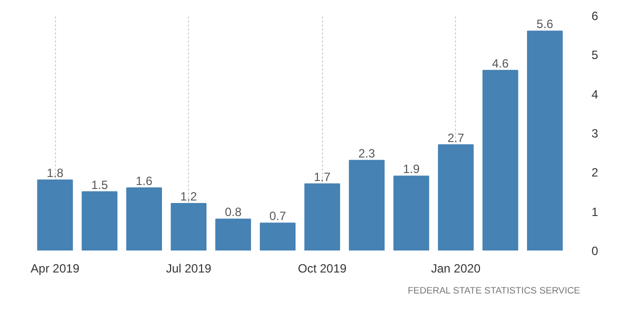  I want to click on y-tick-label: 0, so click(595, 251).